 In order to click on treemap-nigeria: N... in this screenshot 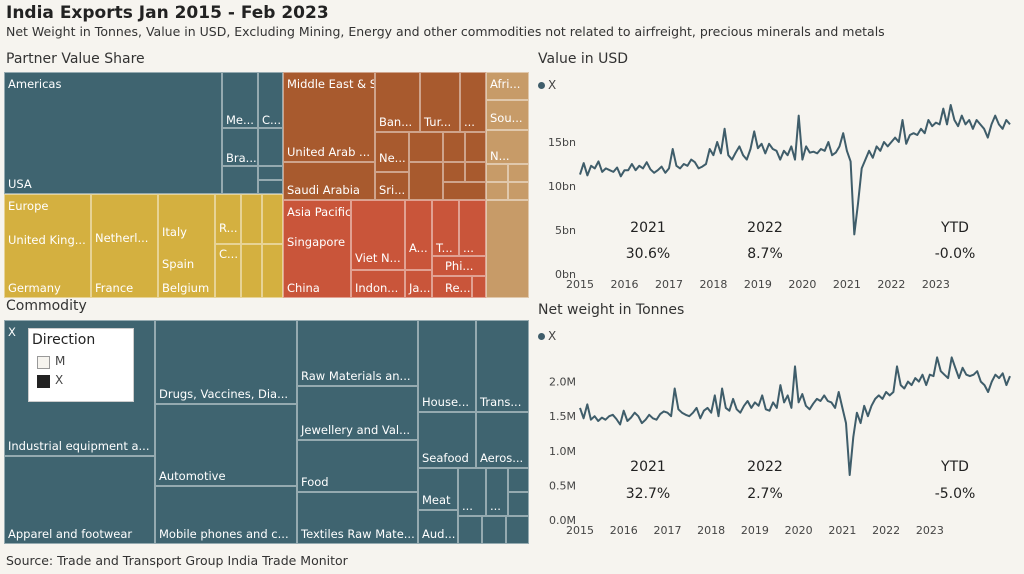, I will do `click(507, 147)`.